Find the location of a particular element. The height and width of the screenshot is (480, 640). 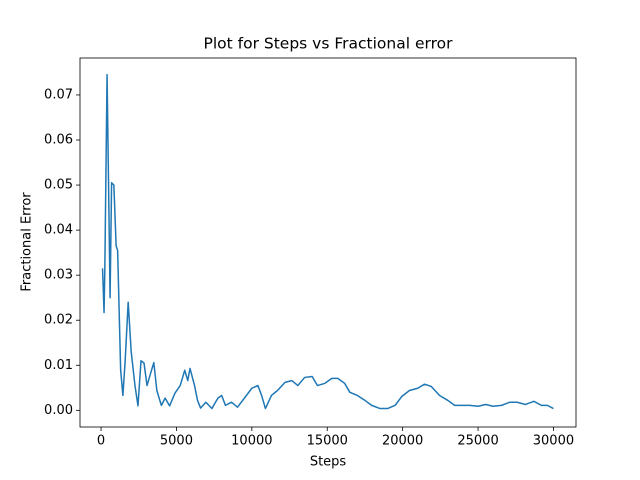

y-tick-label: 0.02 is located at coordinates (58, 320).